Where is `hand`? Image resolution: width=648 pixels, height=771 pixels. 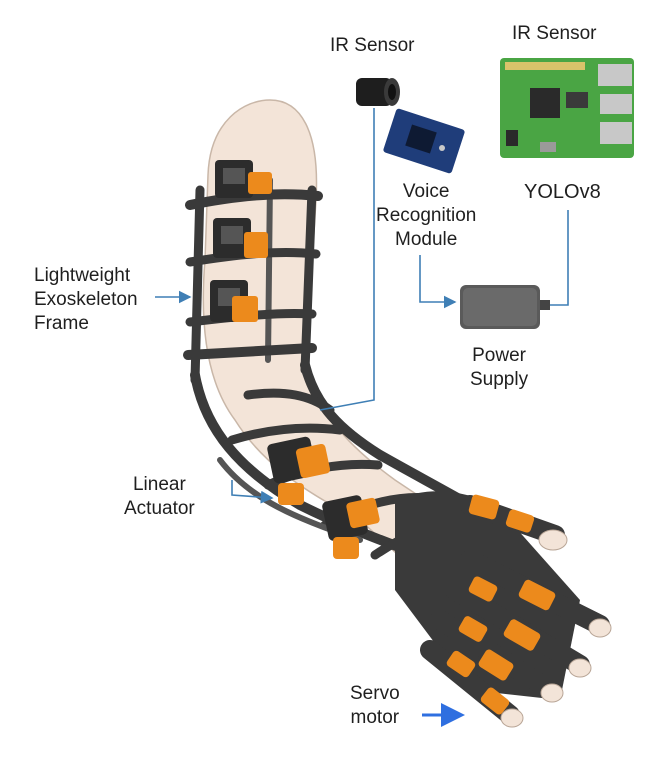
hand is located at coordinates (503, 609).